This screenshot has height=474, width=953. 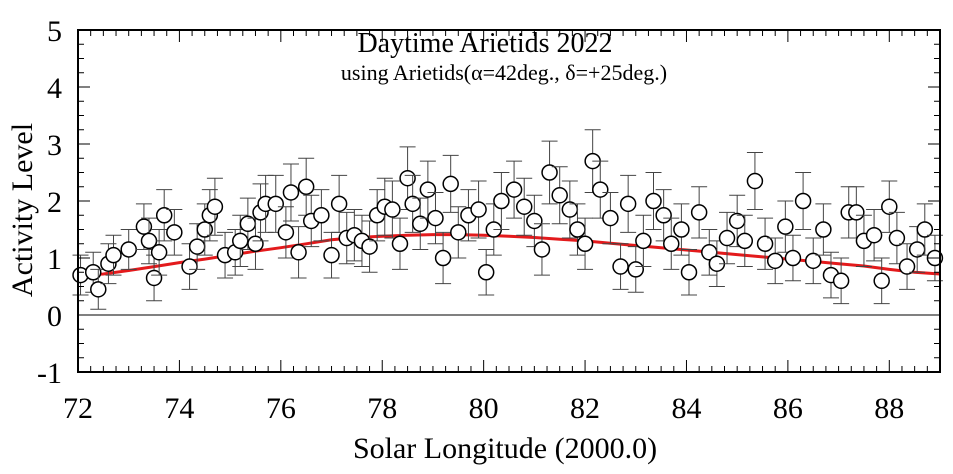 I want to click on x-tick-label: 88, so click(x=889, y=408).